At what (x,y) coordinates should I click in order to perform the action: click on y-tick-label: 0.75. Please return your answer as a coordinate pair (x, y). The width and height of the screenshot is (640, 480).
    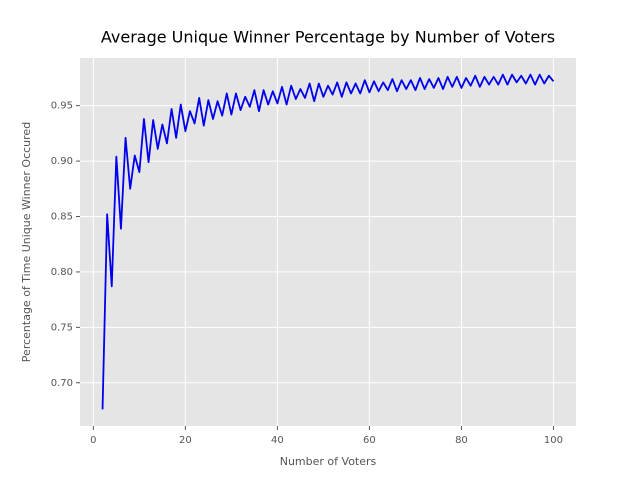
    Looking at the image, I should click on (62, 327).